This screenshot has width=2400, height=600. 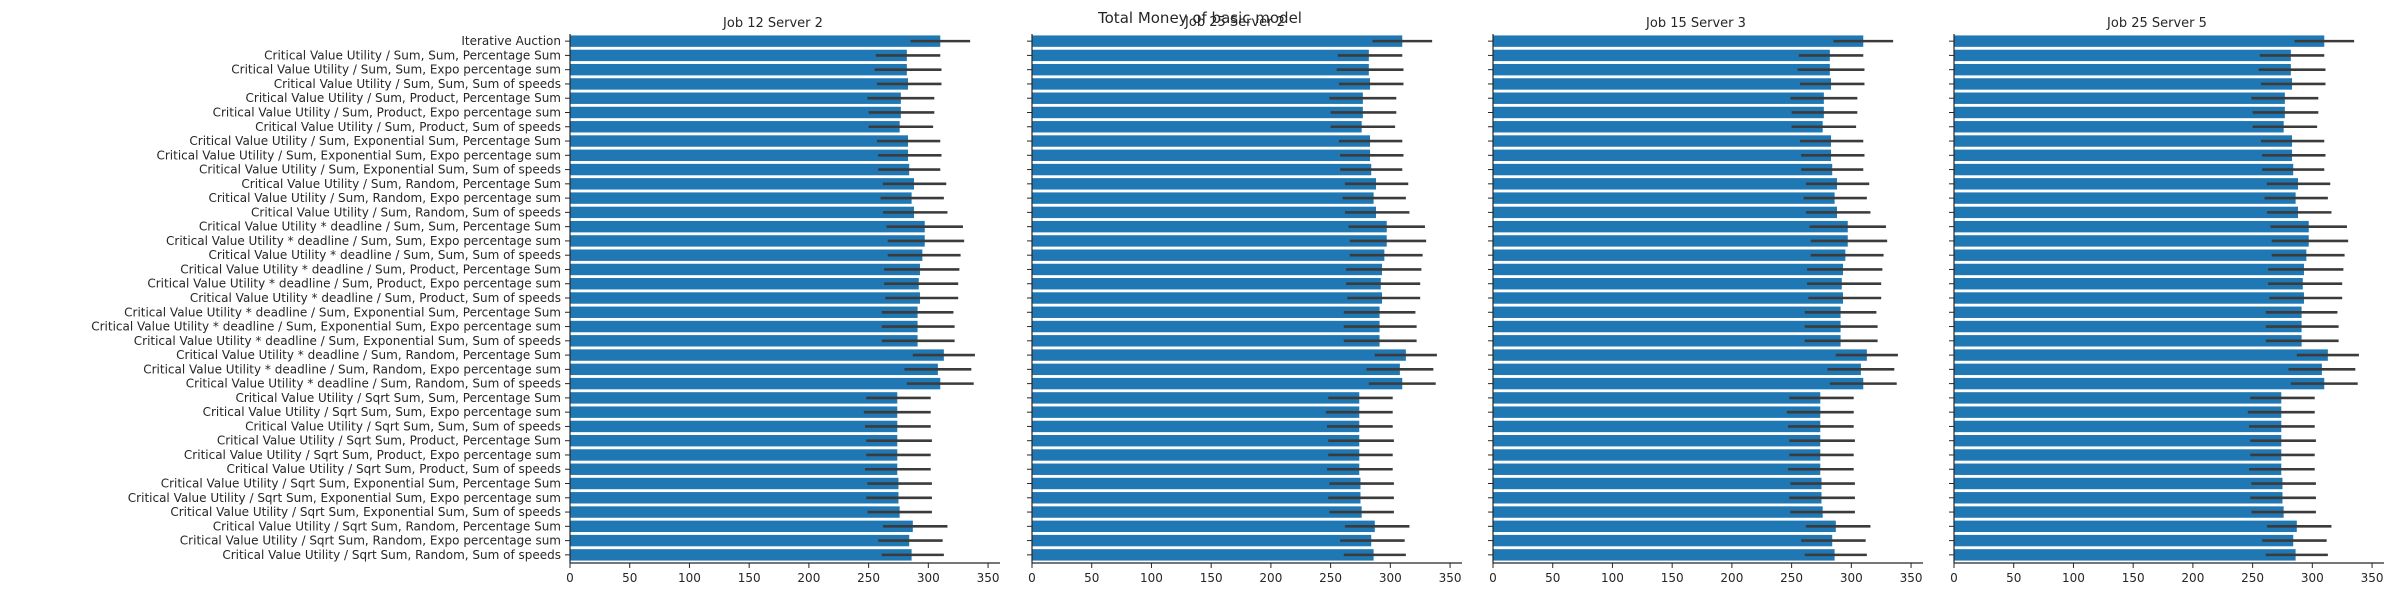 I want to click on x-tick-label: 250, so click(x=2252, y=578).